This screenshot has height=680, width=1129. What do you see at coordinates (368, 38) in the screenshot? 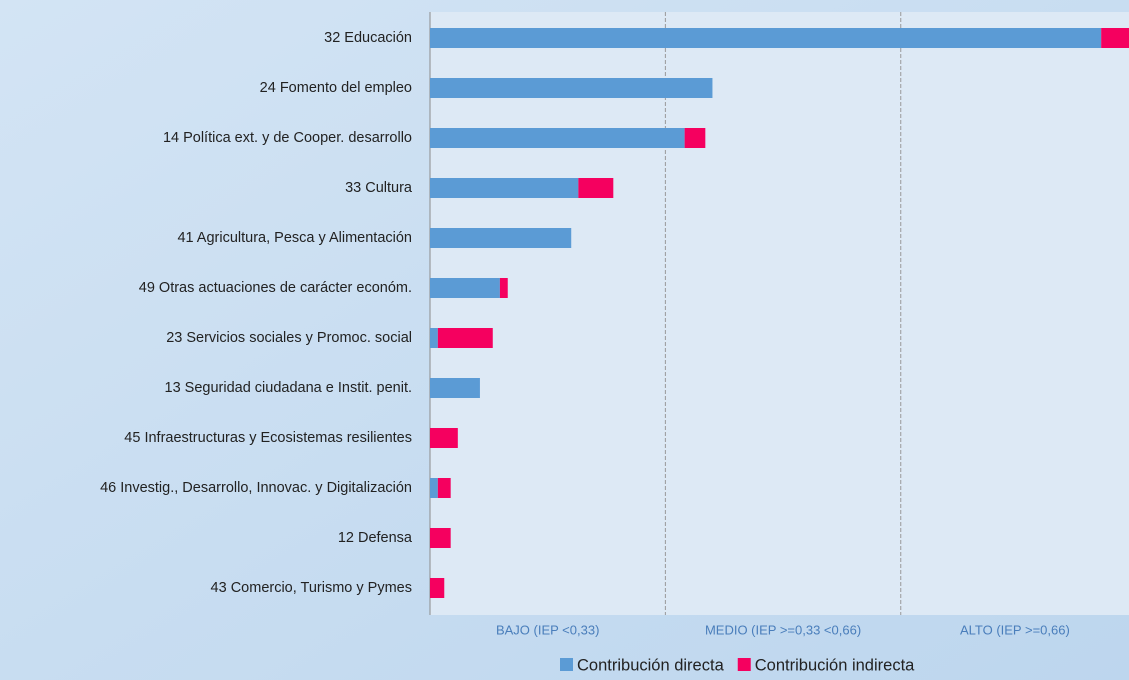
I see `category-label: 32 Educación` at bounding box center [368, 38].